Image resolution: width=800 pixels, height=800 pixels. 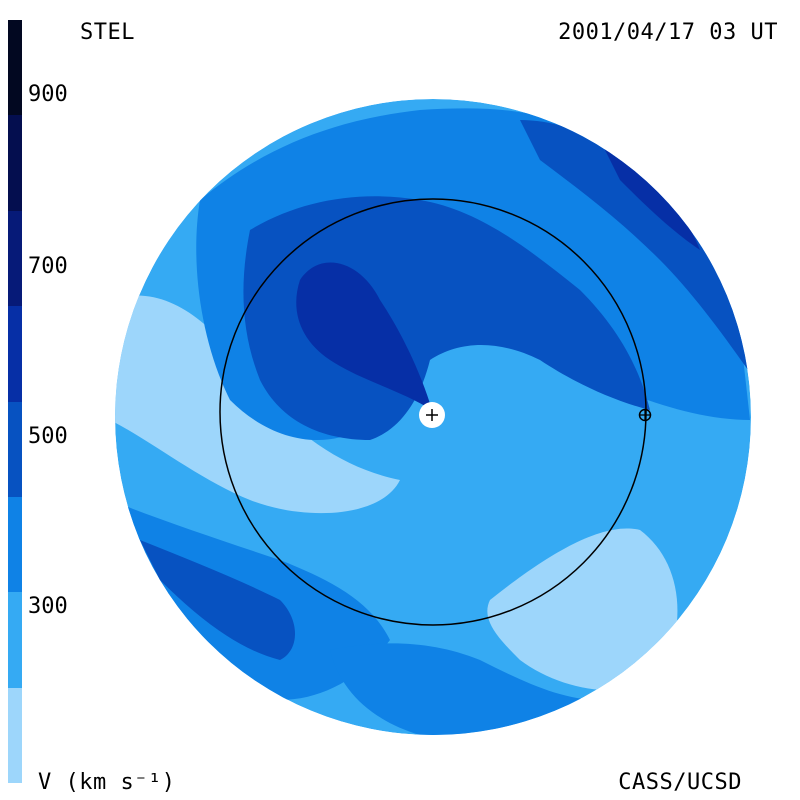 What do you see at coordinates (48, 94) in the screenshot?
I see `colorbar-tick-900: 900` at bounding box center [48, 94].